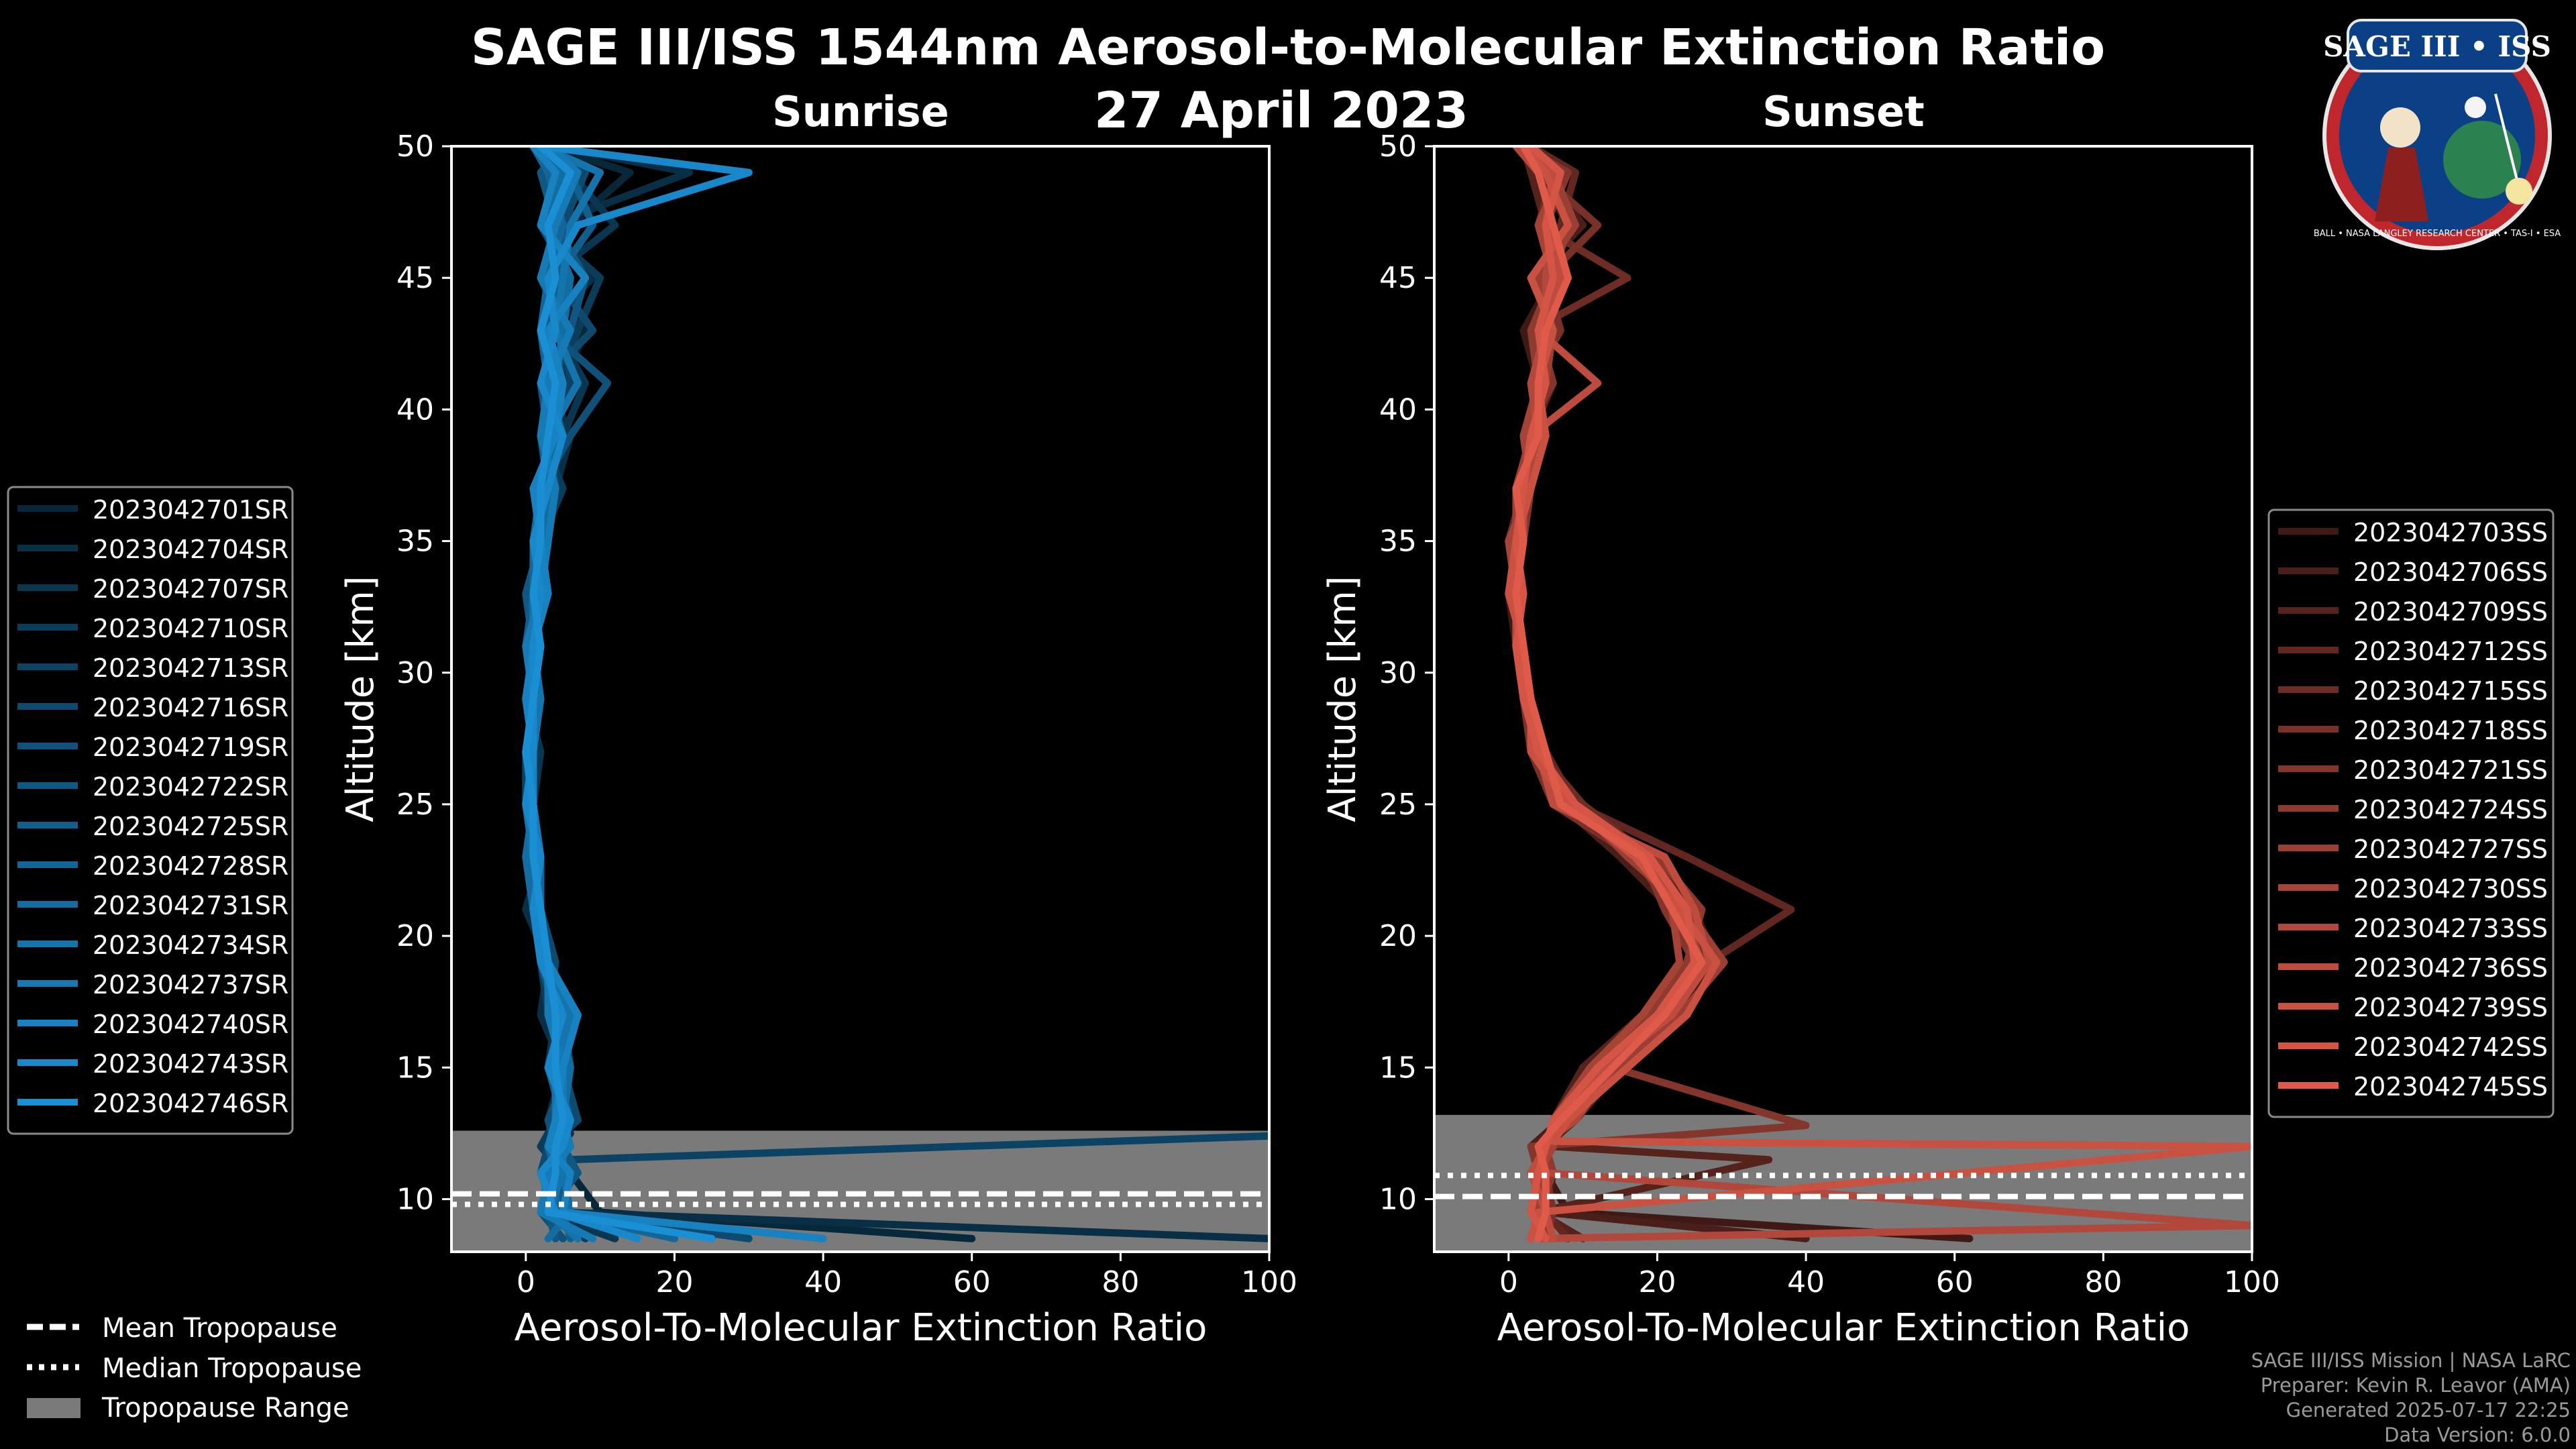 This screenshot has height=1449, width=2576. What do you see at coordinates (2477, 1435) in the screenshot?
I see `credit-version: Data Version: 6.0.0` at bounding box center [2477, 1435].